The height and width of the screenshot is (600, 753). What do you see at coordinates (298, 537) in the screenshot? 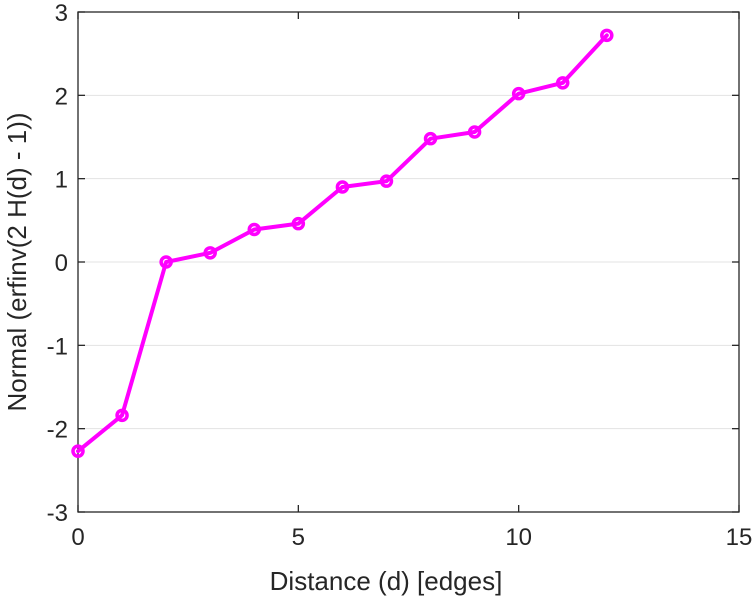
I see `x-tick-label: 5` at bounding box center [298, 537].